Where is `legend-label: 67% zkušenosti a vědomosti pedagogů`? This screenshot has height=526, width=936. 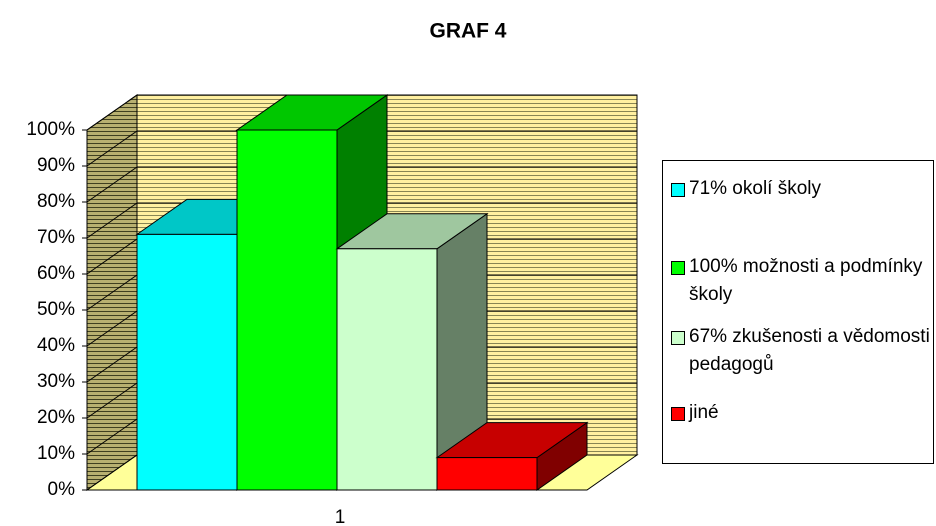
legend-label: 67% zkušenosti a vědomosti pedagogů is located at coordinates (809, 350).